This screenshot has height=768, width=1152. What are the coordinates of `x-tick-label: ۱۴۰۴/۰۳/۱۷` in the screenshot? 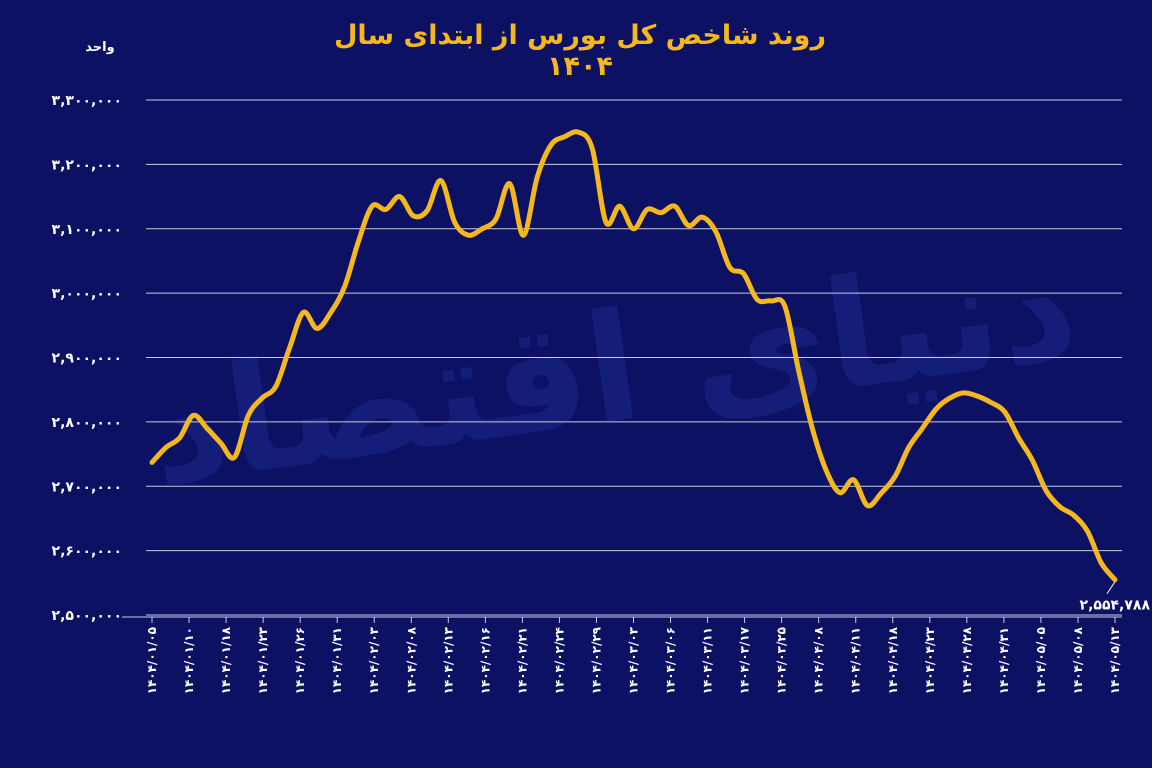 It's located at (745, 660).